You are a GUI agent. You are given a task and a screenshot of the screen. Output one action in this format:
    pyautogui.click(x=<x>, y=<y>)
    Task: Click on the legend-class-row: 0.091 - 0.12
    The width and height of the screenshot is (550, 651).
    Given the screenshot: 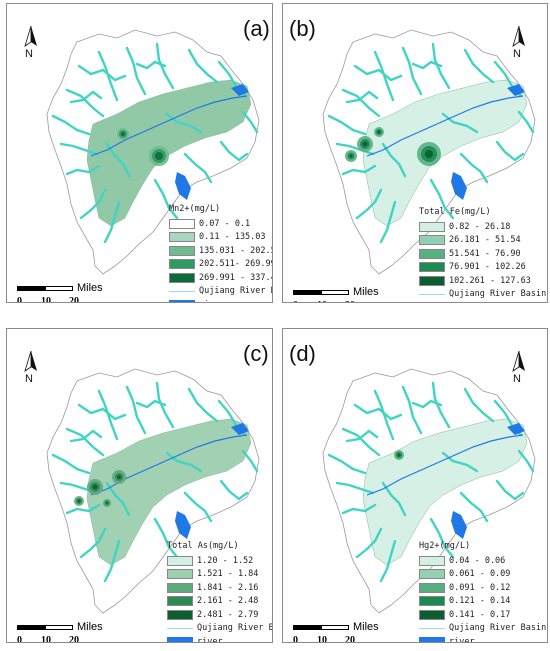 What is the action you would take?
    pyautogui.click(x=482, y=588)
    